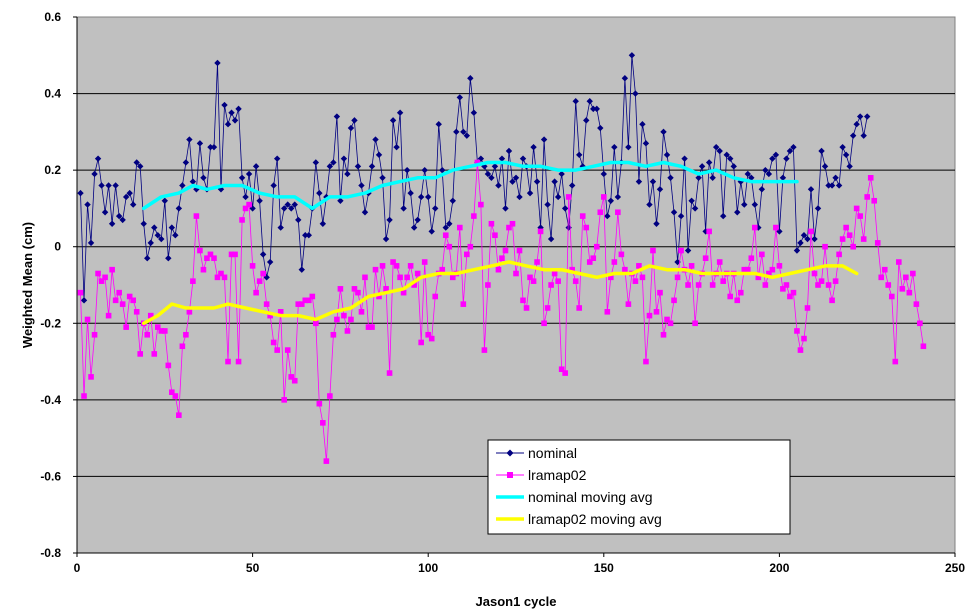 This screenshot has width=968, height=613. What do you see at coordinates (510, 475) in the screenshot?
I see `legend-marker` at bounding box center [510, 475].